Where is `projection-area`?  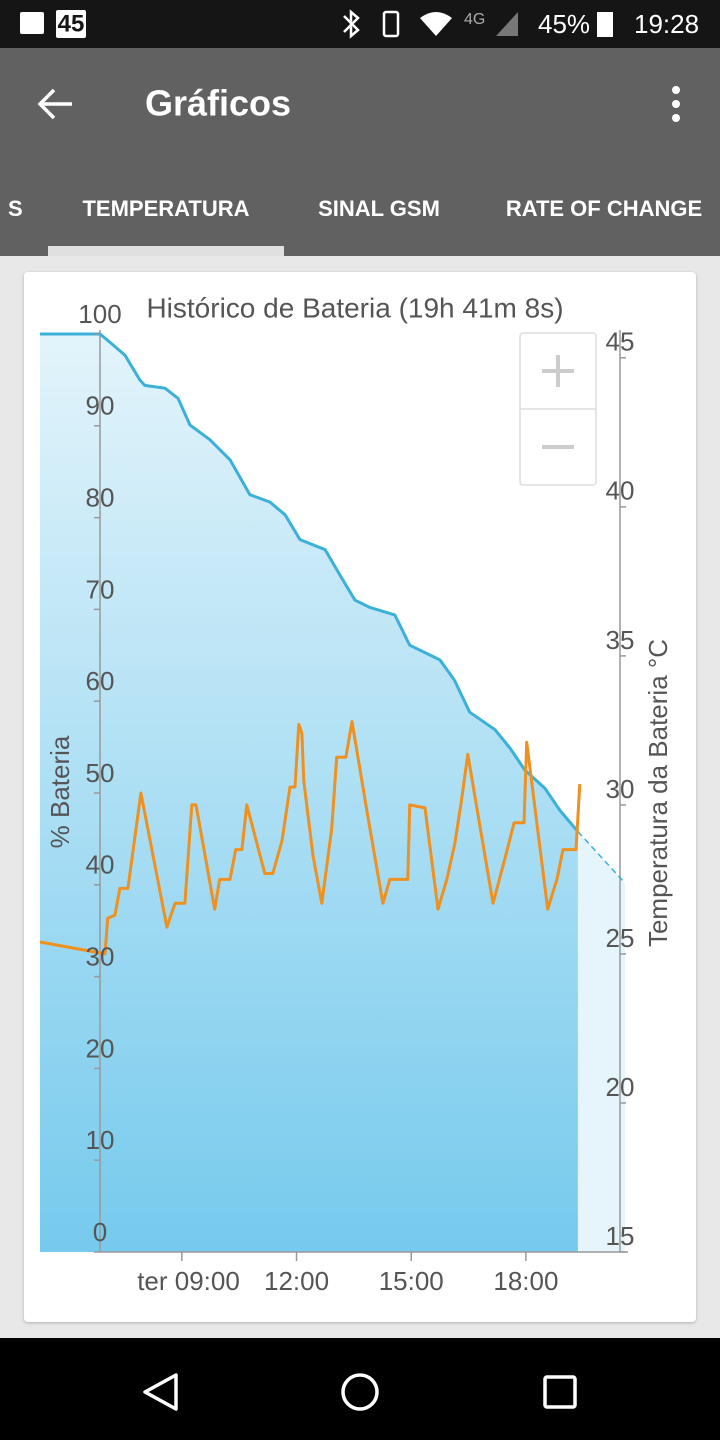
projection-area is located at coordinates (601, 1041).